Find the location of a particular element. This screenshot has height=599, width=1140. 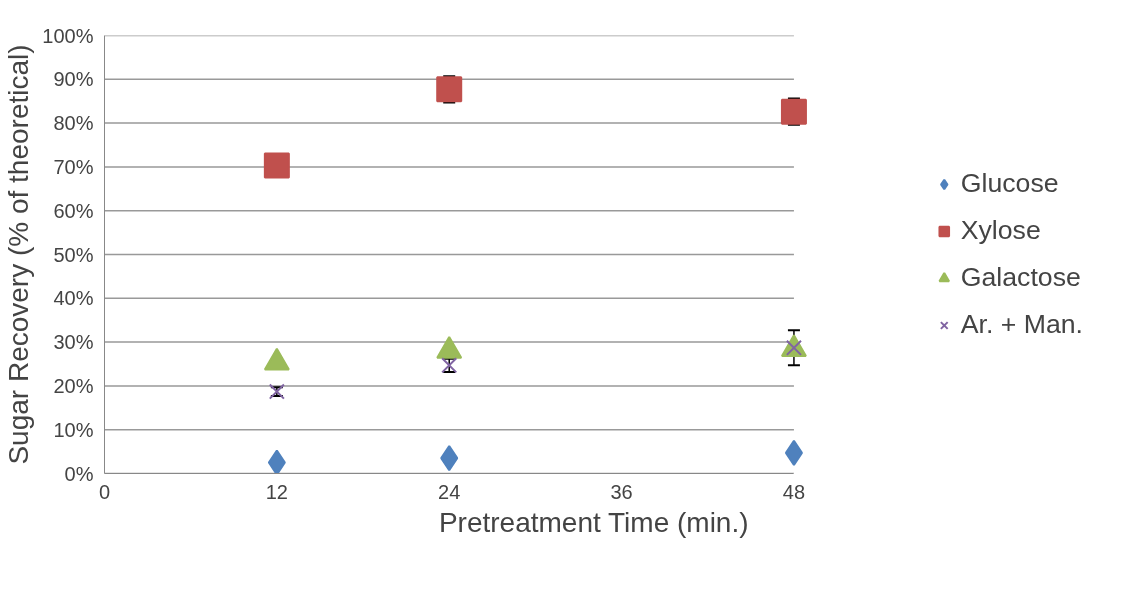

y-tick-label: 90% is located at coordinates (73, 79).